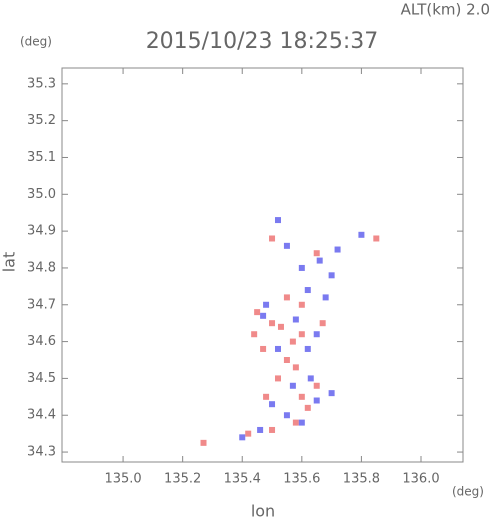  I want to click on y-tick-label: 34.7, so click(41, 304).